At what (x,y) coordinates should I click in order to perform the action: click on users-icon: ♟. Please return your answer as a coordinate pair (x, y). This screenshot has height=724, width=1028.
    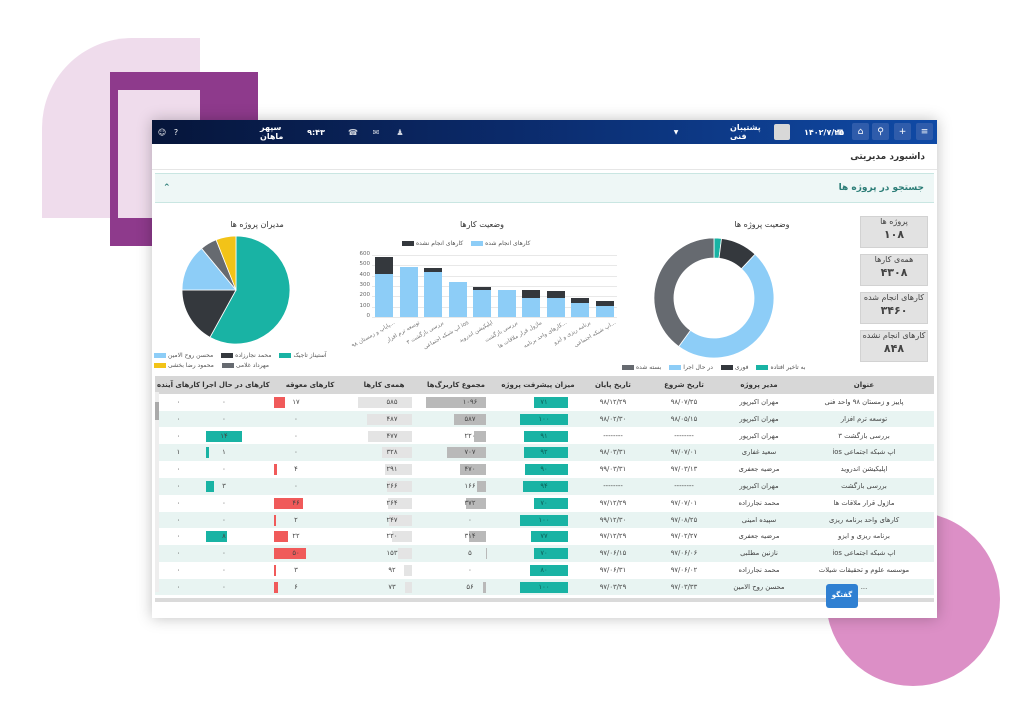
    Looking at the image, I should click on (400, 132).